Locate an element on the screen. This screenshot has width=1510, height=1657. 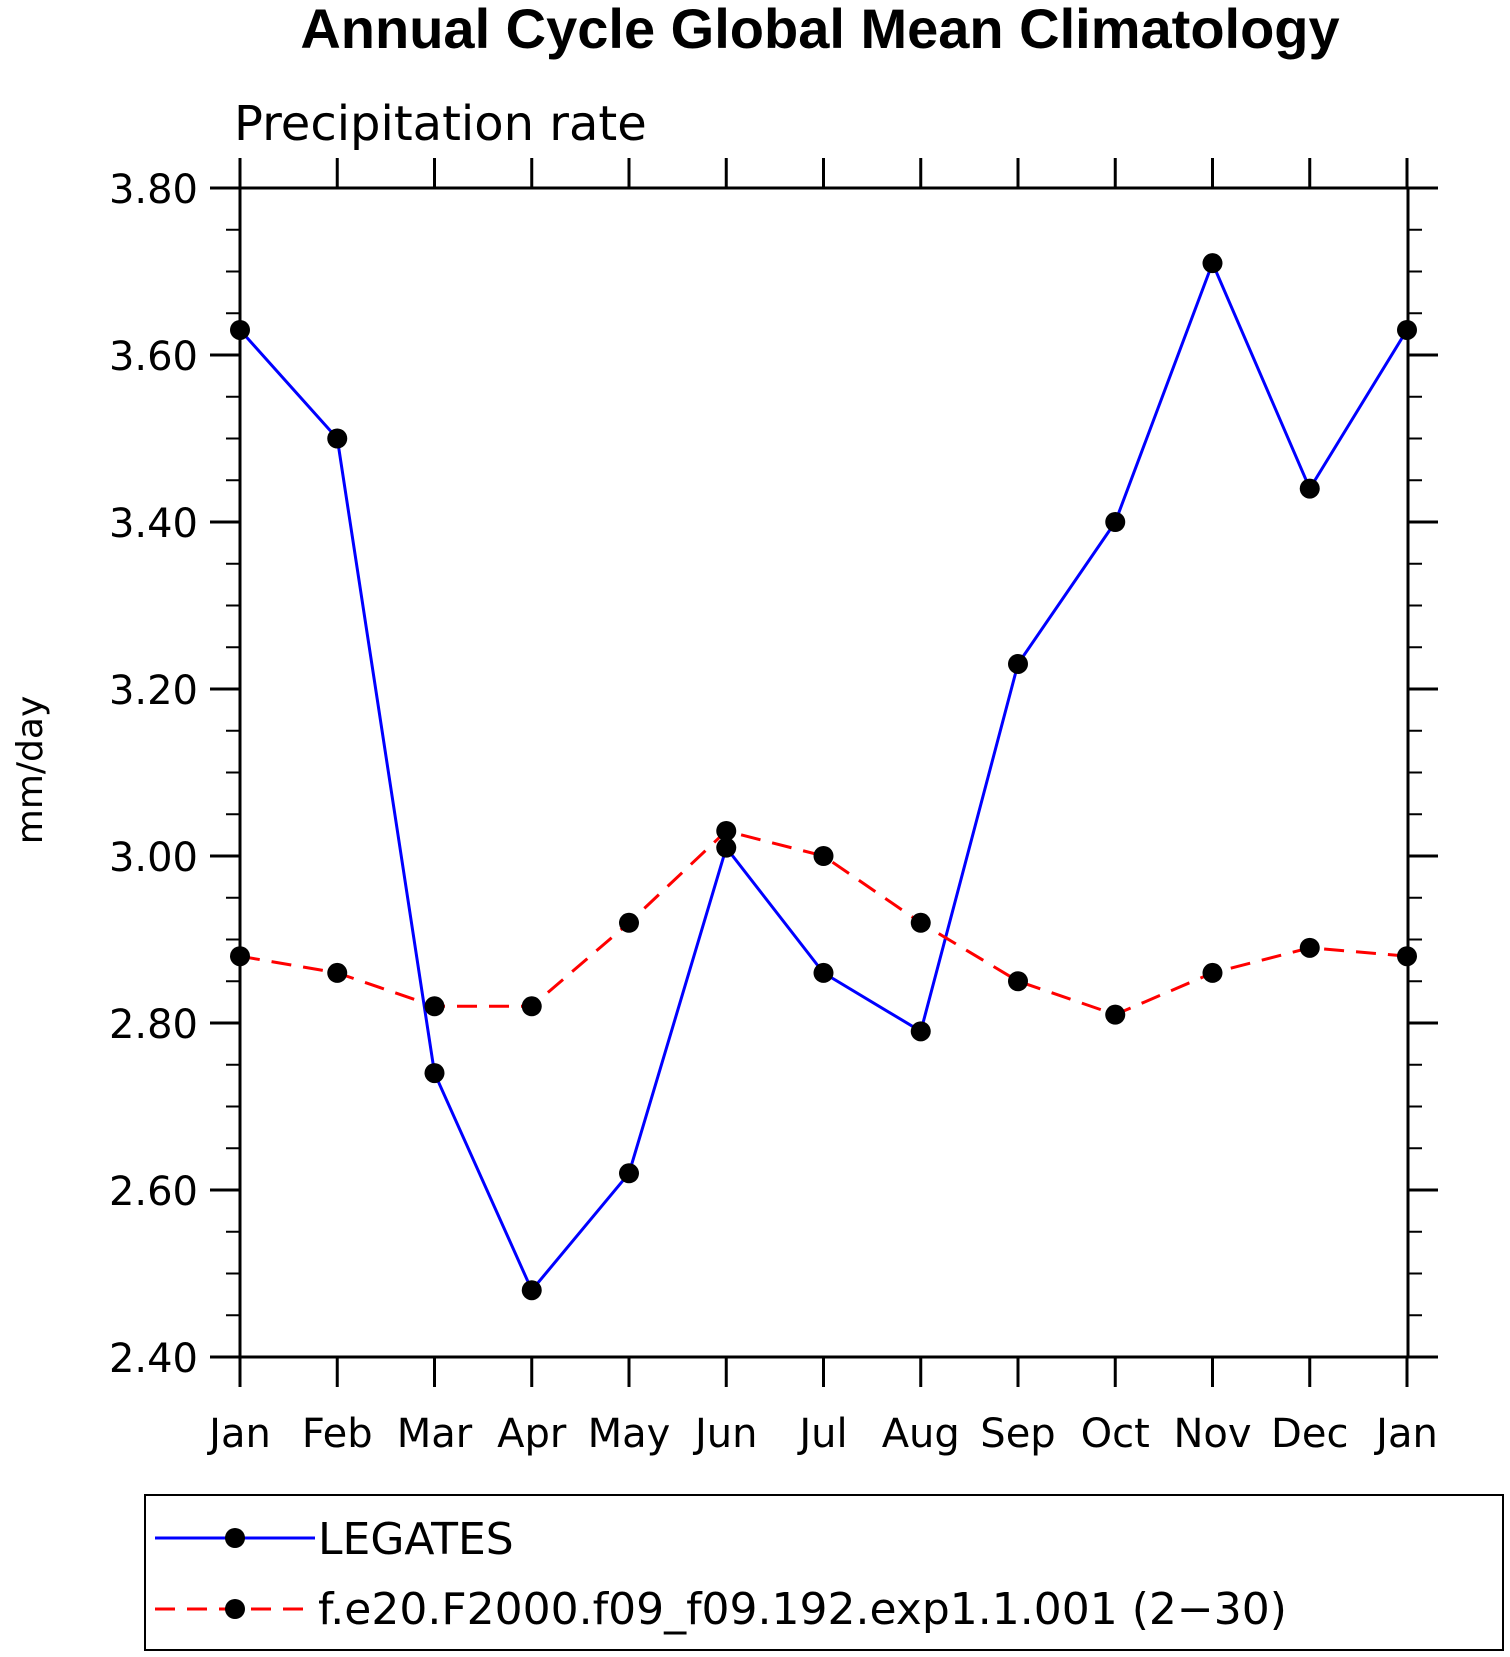
x-tick-label: Sep is located at coordinates (1017, 1434).